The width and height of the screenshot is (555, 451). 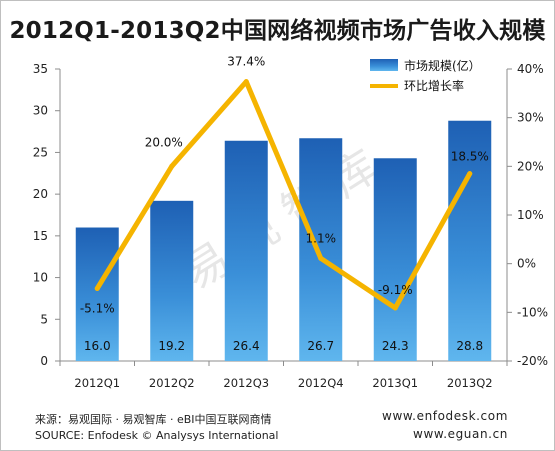 What do you see at coordinates (395, 259) in the screenshot?
I see `bar-2013Q1` at bounding box center [395, 259].